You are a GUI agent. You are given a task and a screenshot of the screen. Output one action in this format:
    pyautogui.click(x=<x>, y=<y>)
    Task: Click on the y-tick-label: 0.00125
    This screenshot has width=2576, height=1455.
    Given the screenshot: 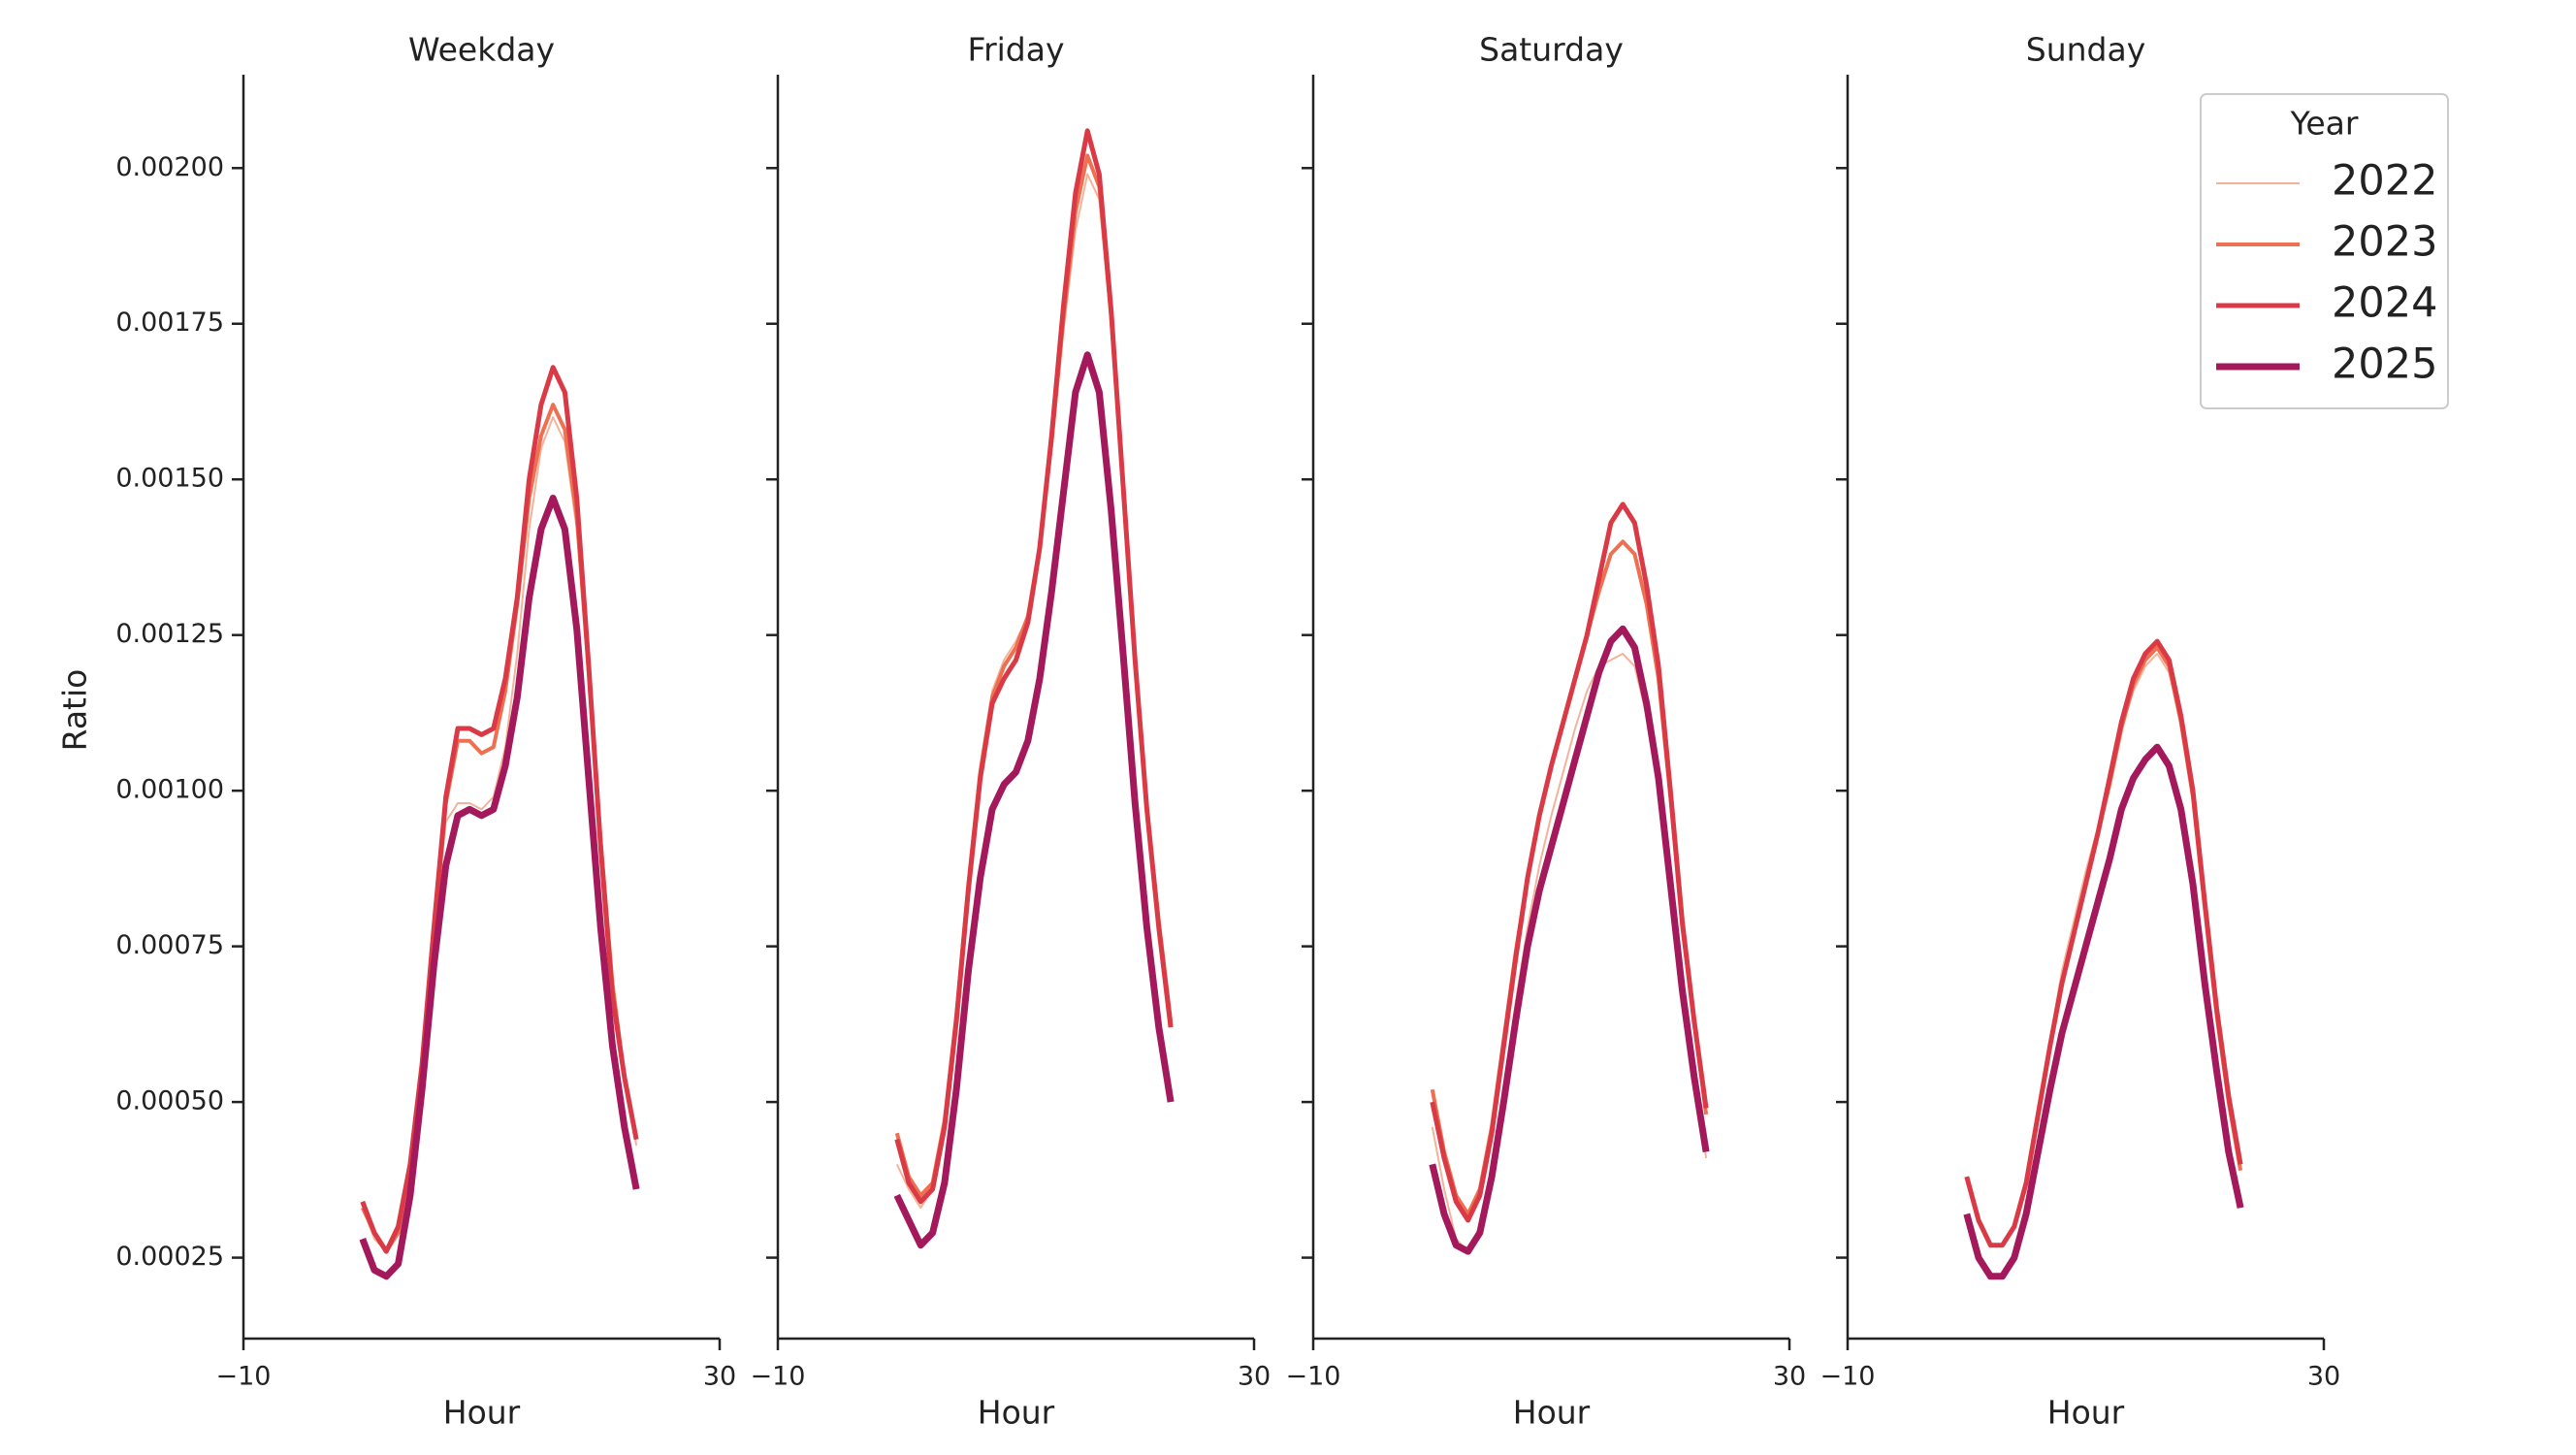 What is the action you would take?
    pyautogui.click(x=169, y=634)
    